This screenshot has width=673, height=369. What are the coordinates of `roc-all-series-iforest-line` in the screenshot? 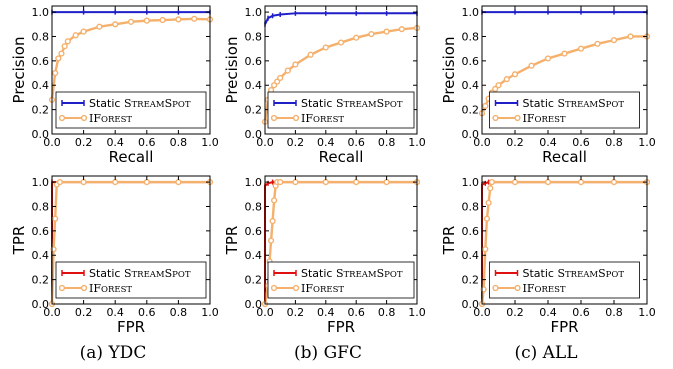 It's located at (563, 242).